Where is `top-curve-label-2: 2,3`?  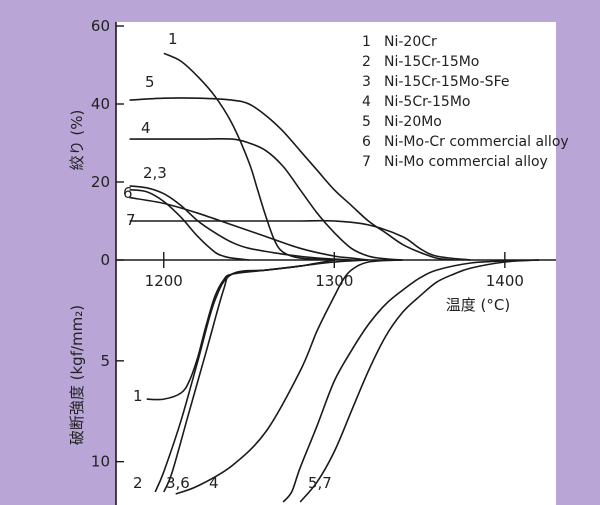 top-curve-label-2: 2,3 is located at coordinates (155, 173).